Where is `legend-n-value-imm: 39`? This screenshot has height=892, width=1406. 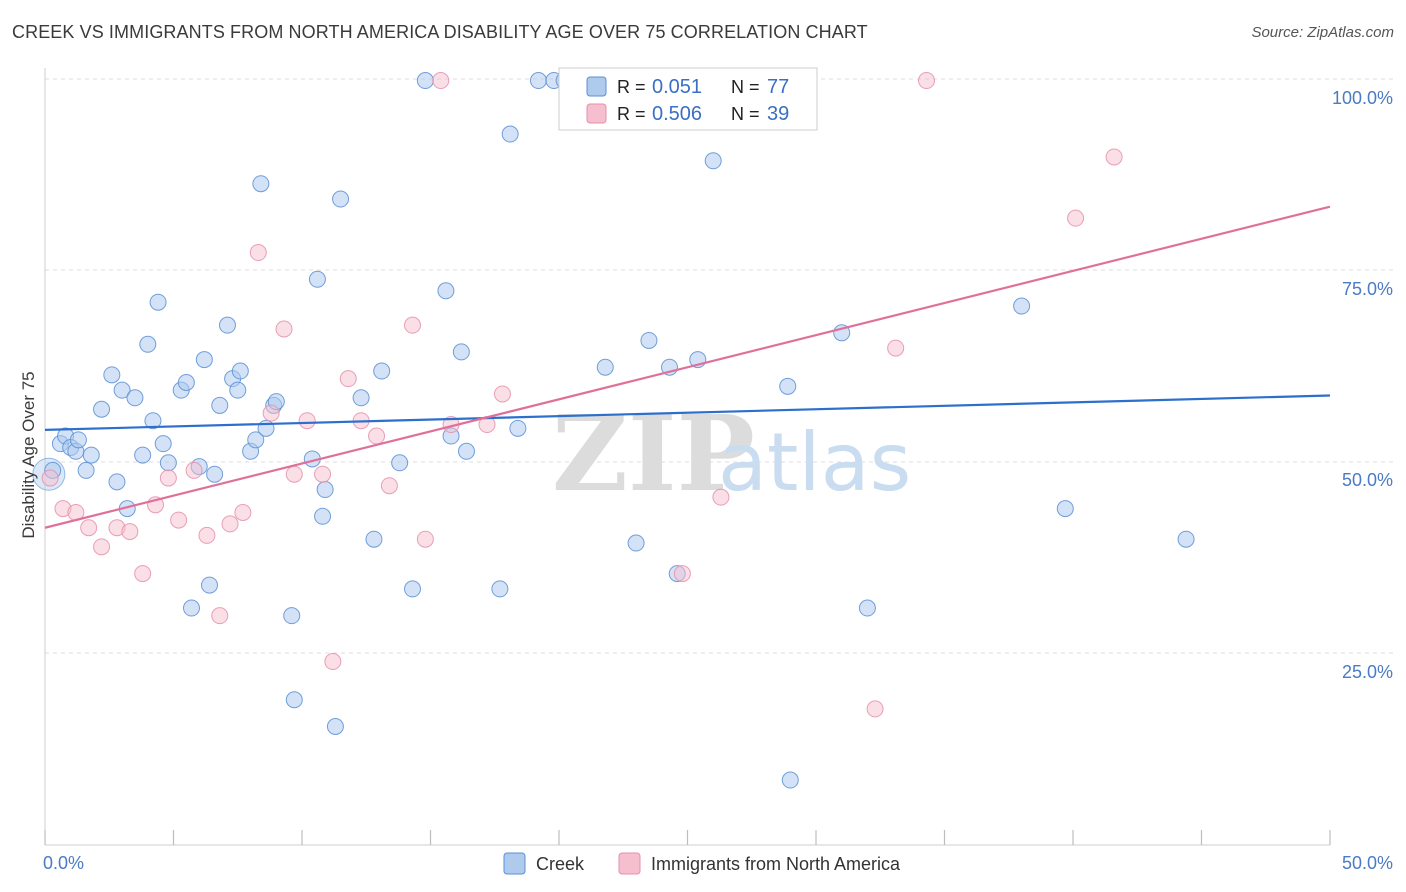 legend-n-value-imm: 39 is located at coordinates (778, 114).